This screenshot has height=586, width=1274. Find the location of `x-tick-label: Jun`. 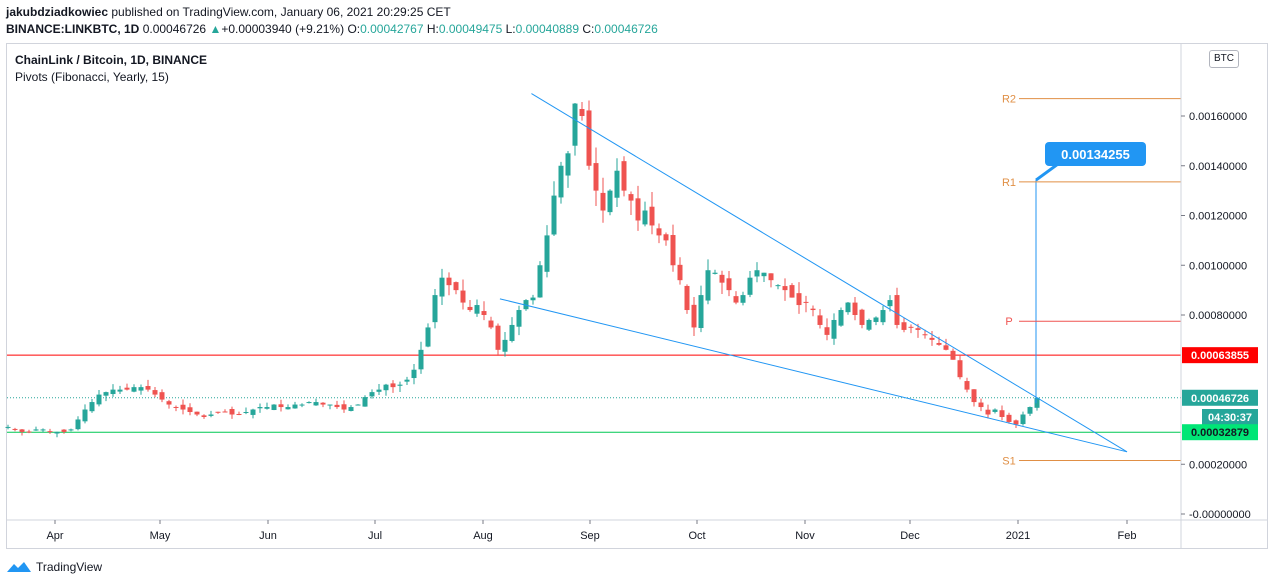

x-tick-label: Jun is located at coordinates (268, 536).